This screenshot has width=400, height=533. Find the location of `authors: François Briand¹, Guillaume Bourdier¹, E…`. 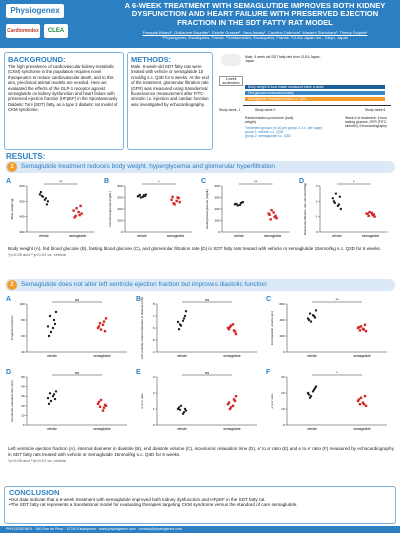

authors: François Briand¹, Guillaume Bourdier¹, E… is located at coordinates (255, 35).